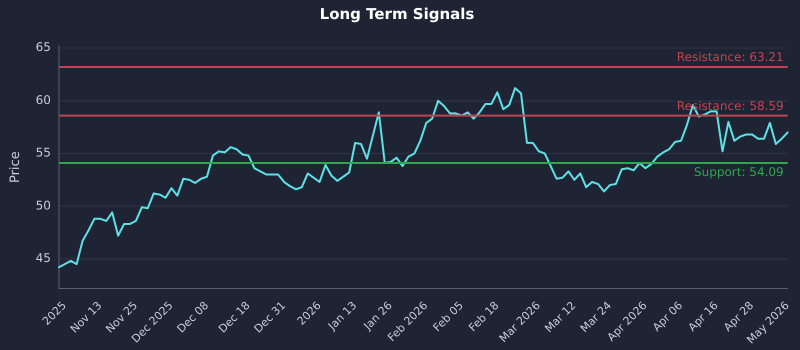  What do you see at coordinates (342, 316) in the screenshot?
I see `x-tick-label: Jan 13` at bounding box center [342, 316].